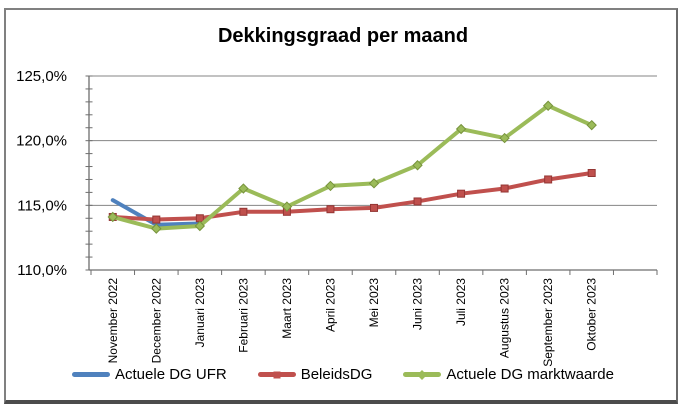 This screenshot has height=417, width=686. I want to click on x-category-label: Juni 2023, so click(418, 304).